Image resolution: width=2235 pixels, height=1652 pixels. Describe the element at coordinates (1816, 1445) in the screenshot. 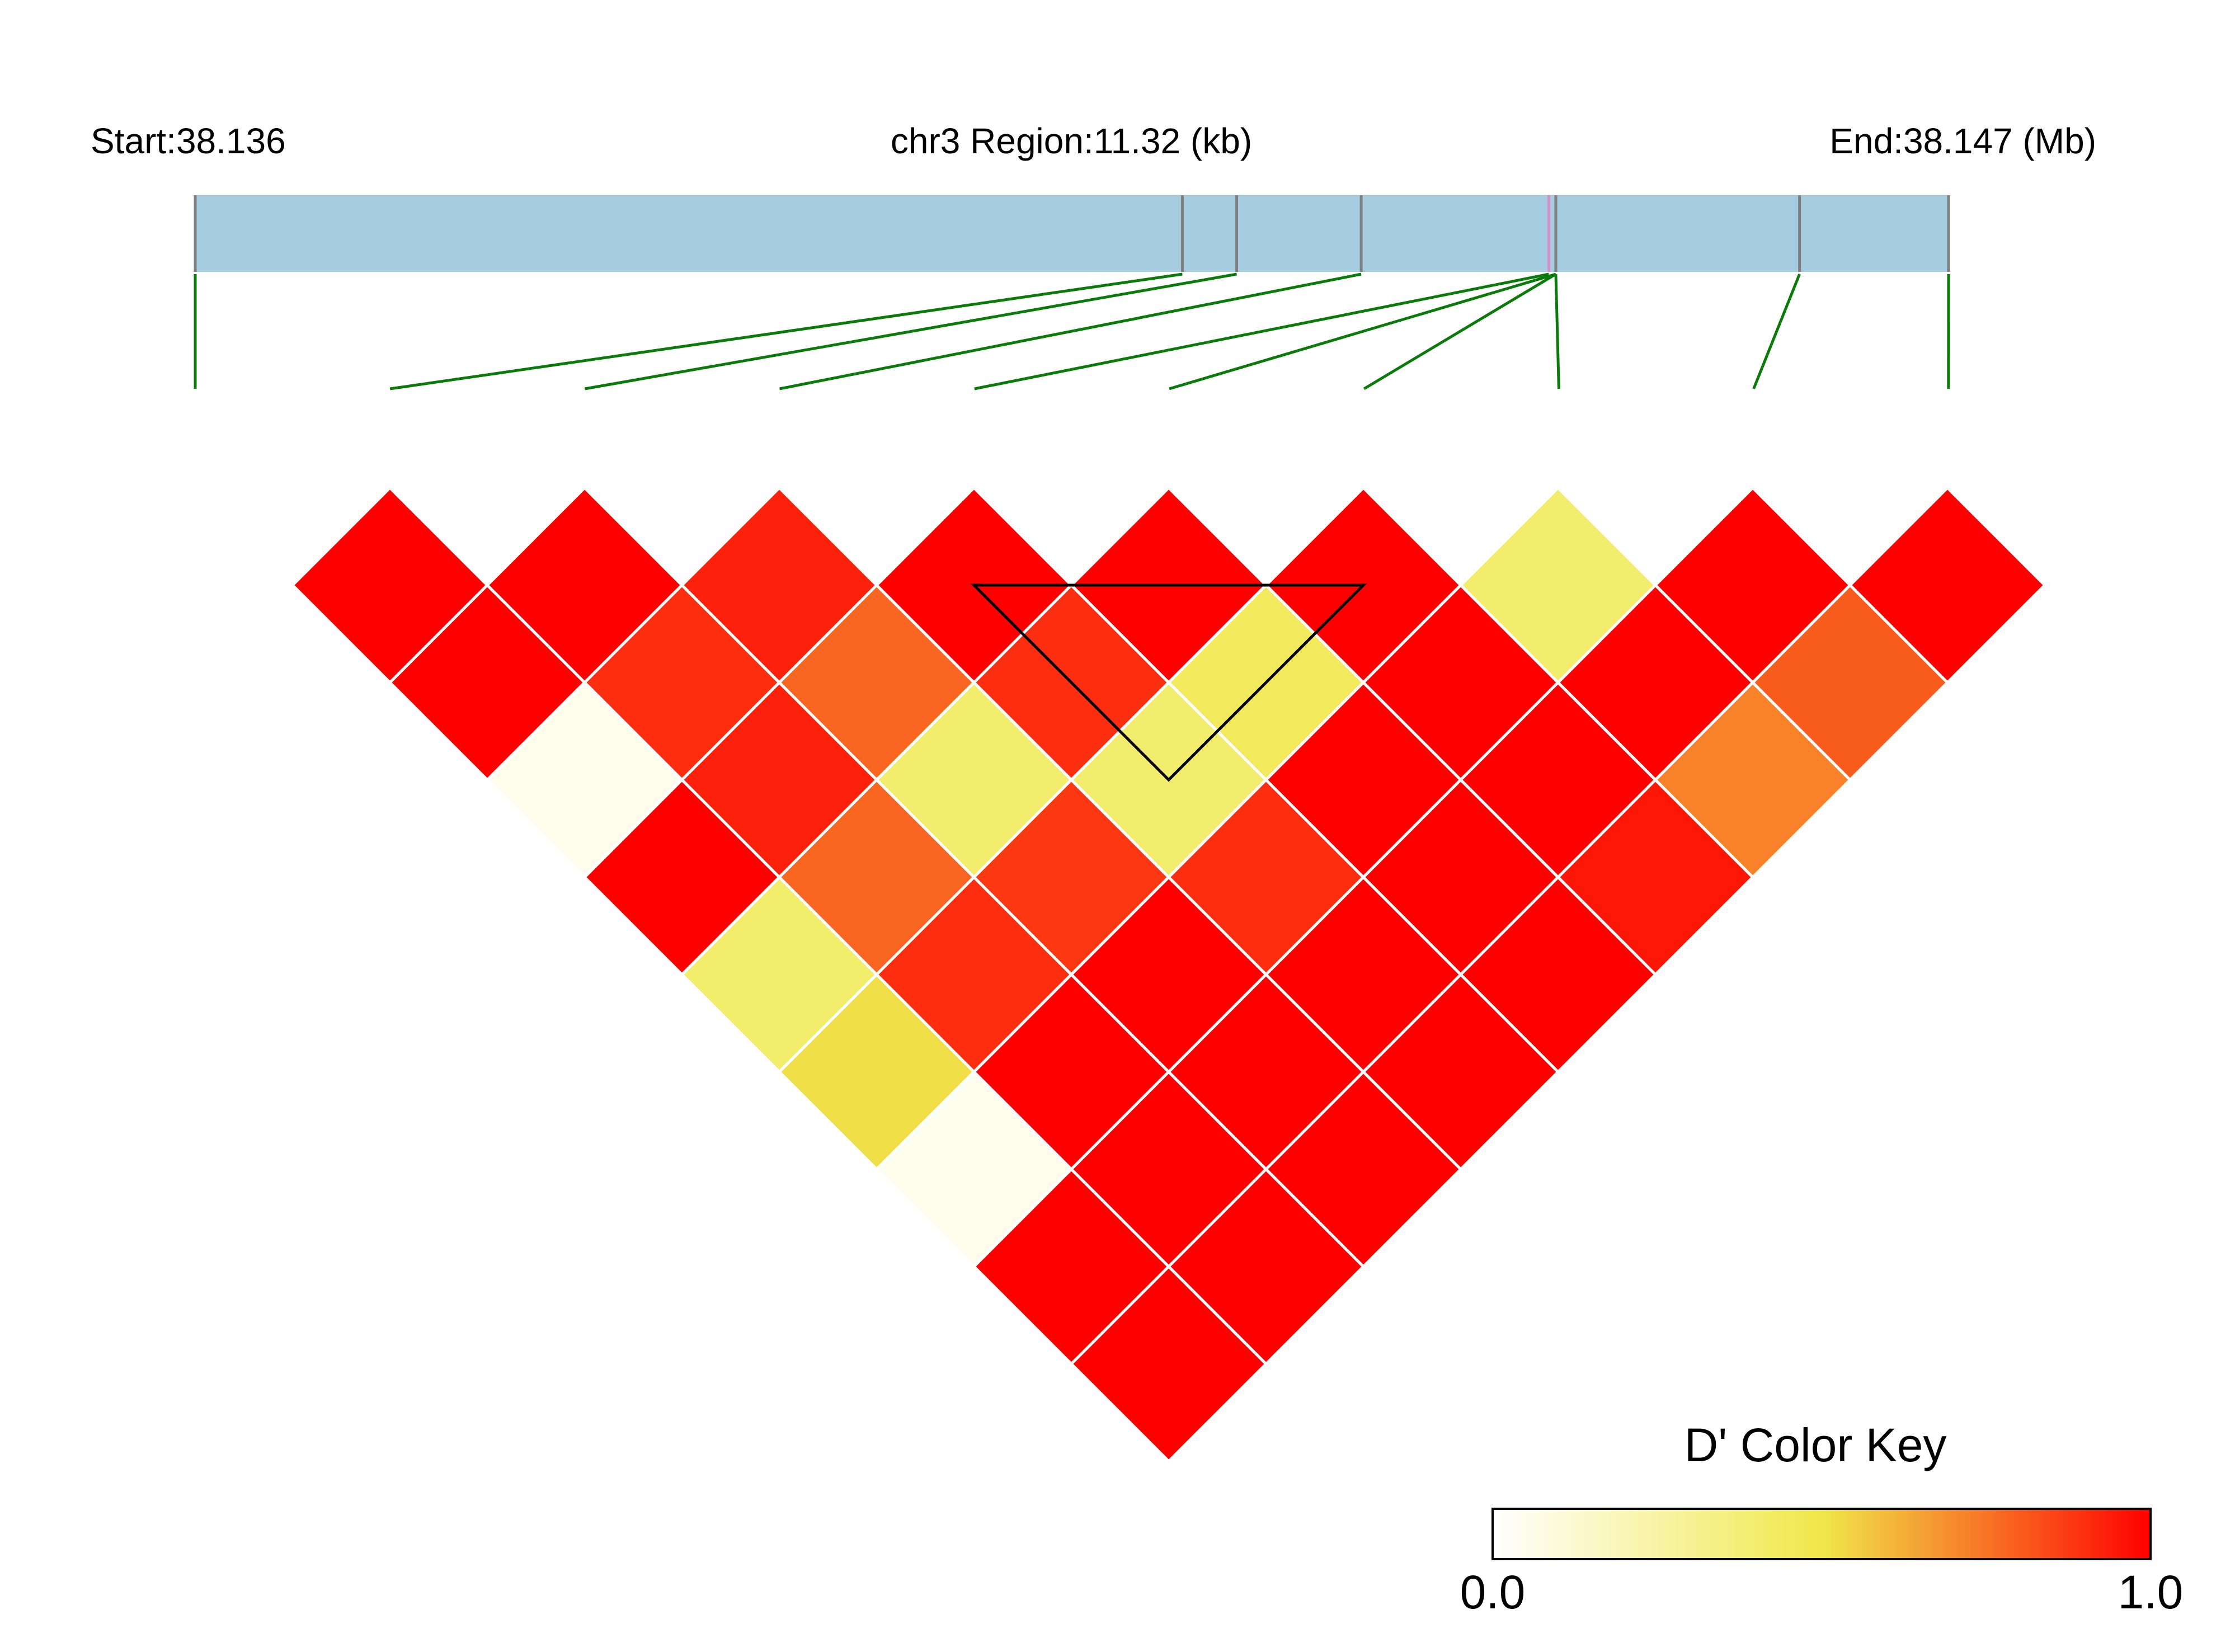

I see `color-key-title: D' Color Key` at that location.